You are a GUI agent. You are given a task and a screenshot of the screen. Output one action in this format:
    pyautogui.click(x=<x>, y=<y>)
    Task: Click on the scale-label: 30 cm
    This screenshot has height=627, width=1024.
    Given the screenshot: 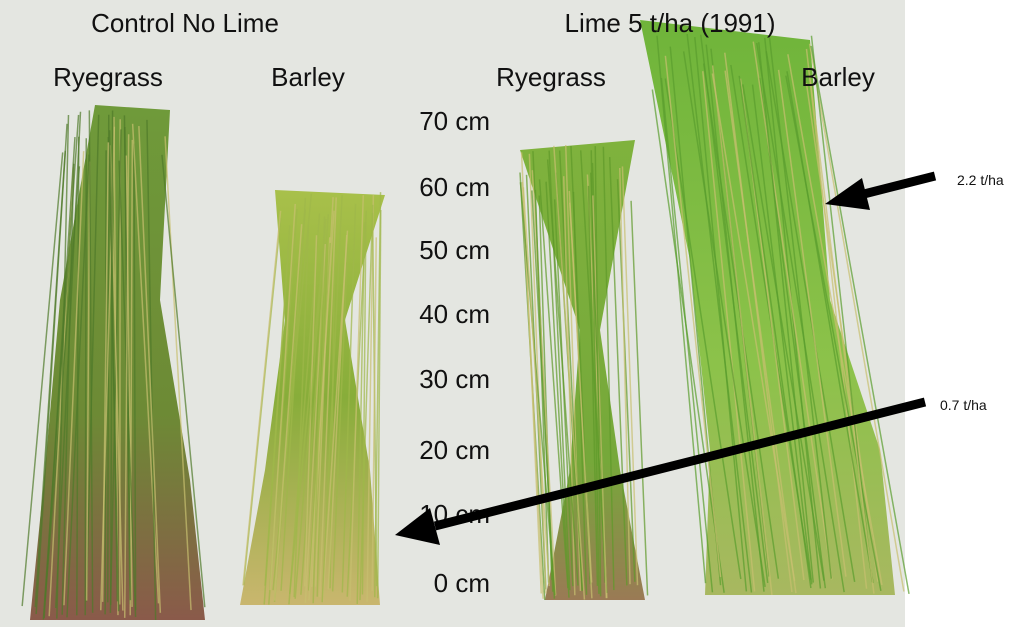 What is the action you would take?
    pyautogui.click(x=454, y=379)
    